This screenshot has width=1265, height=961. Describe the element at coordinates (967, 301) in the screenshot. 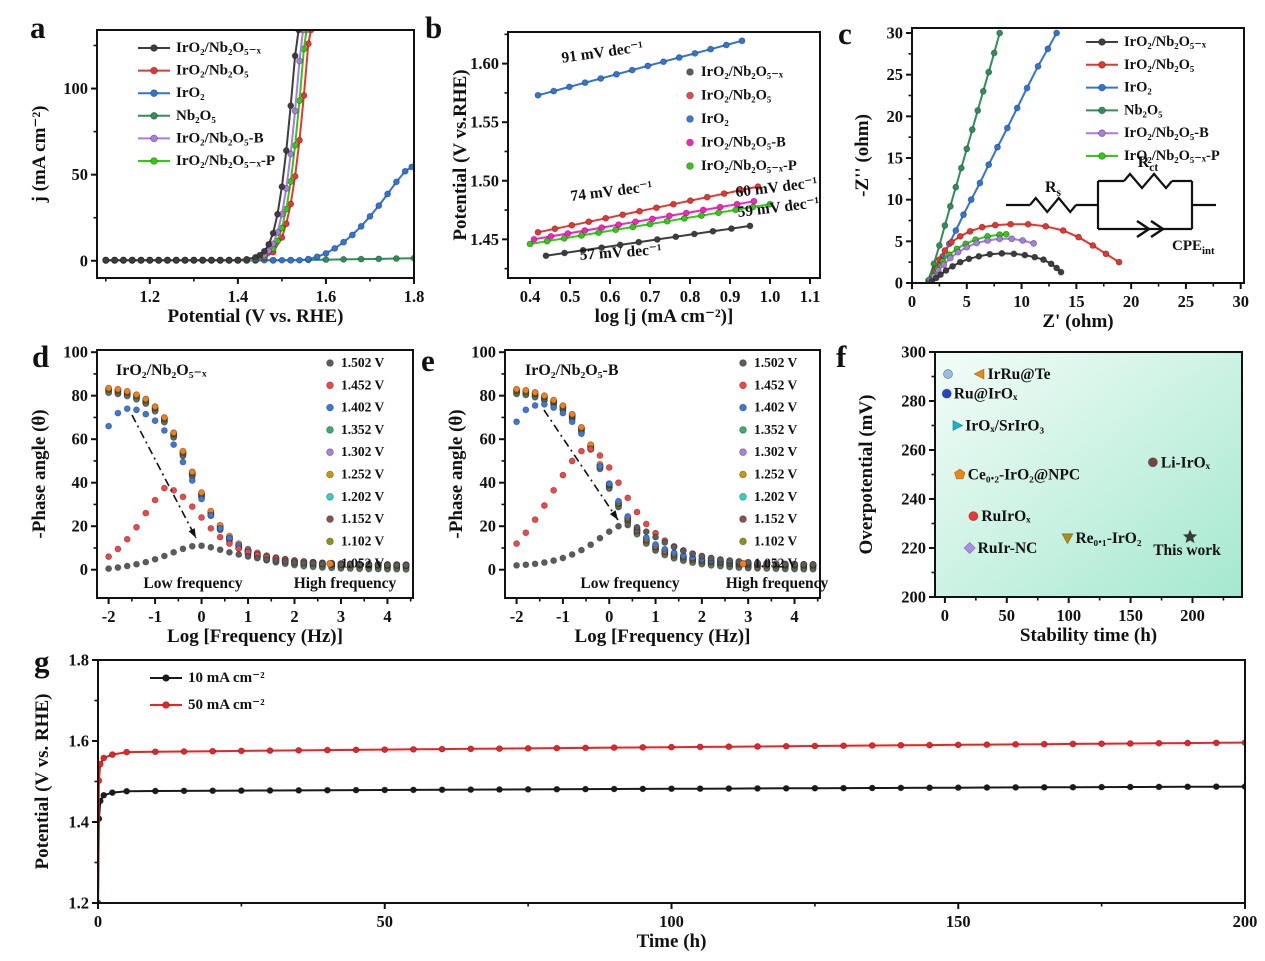

I see `svg-text: 5` at that location.